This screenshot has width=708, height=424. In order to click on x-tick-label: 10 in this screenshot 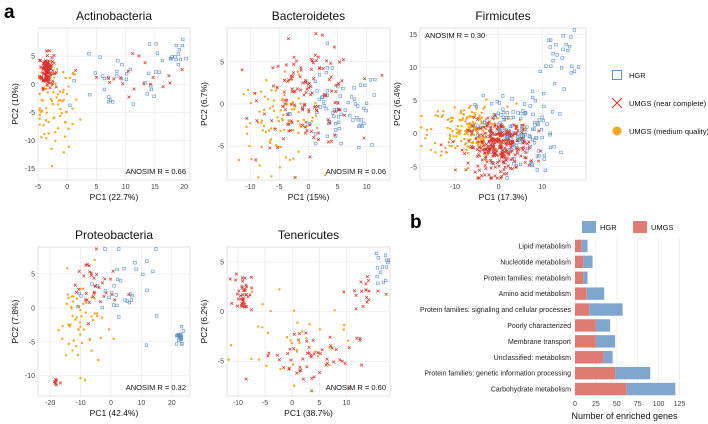, I will do `click(126, 187)`.